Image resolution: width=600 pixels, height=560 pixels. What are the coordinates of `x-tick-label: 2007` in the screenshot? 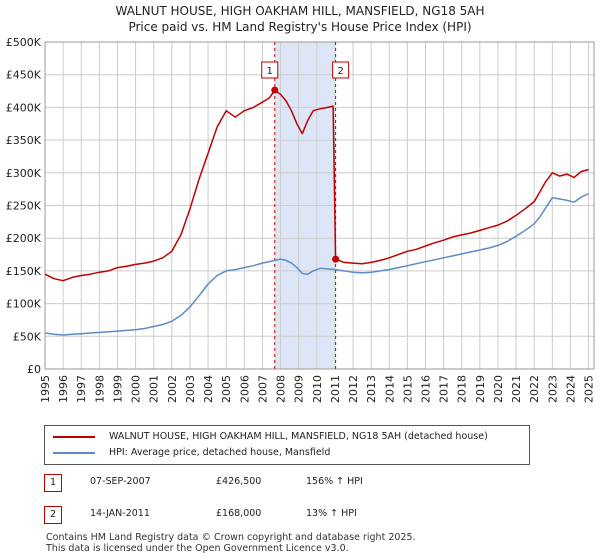 It's located at (262, 389).